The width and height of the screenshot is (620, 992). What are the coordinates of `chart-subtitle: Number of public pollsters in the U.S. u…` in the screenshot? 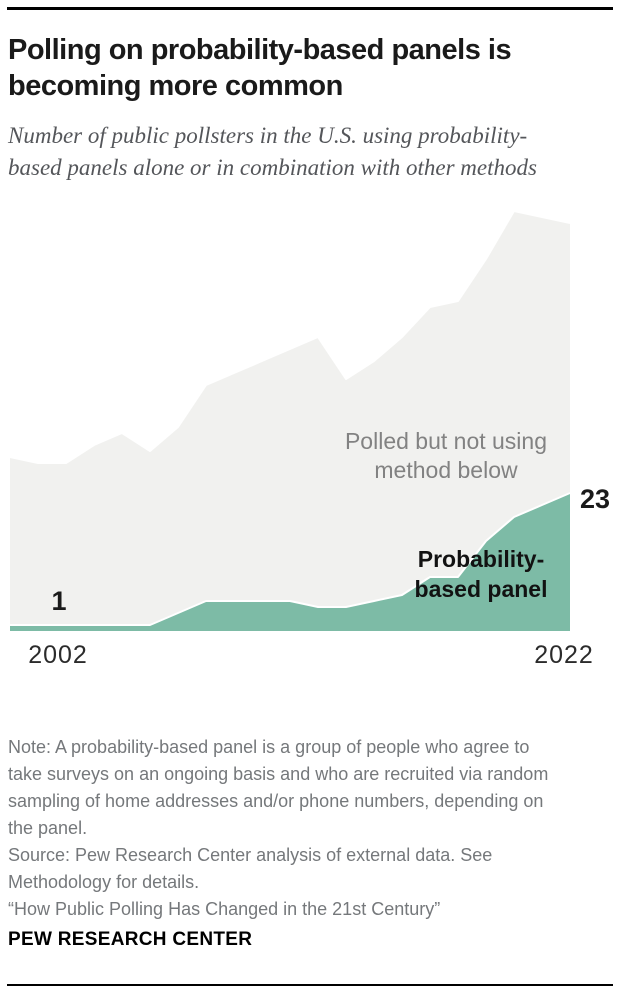 It's located at (313, 152).